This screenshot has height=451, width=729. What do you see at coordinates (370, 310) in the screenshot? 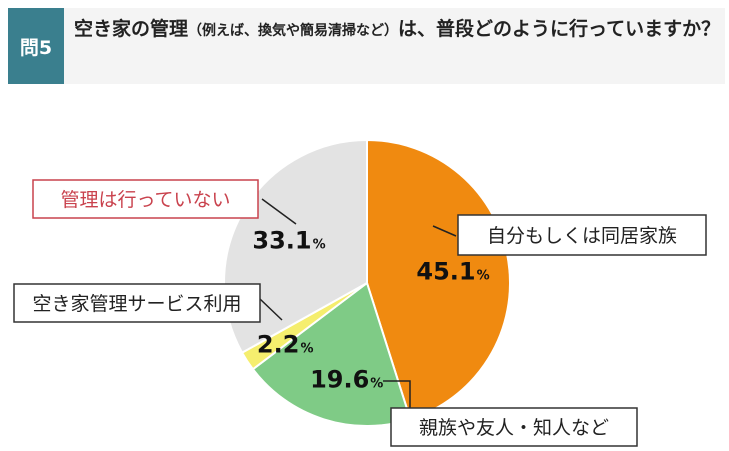
I see `value-labels: 45.1%19.6%2.2%33.1%` at bounding box center [370, 310].